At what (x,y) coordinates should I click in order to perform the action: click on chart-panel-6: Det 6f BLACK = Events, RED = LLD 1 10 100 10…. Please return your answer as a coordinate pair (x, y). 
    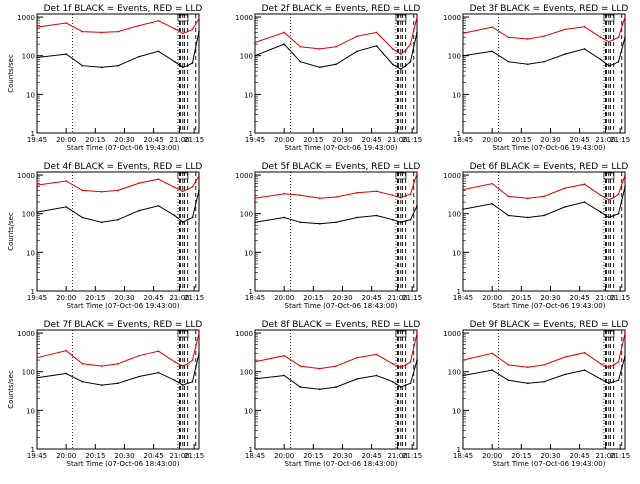
    Looking at the image, I should click on (536, 236).